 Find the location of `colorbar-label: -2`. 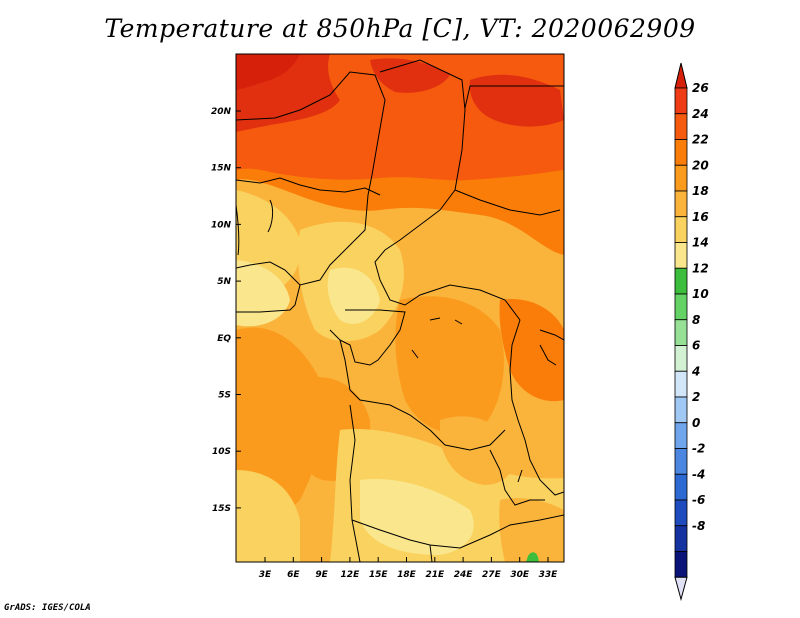

colorbar-label: -2 is located at coordinates (698, 449).